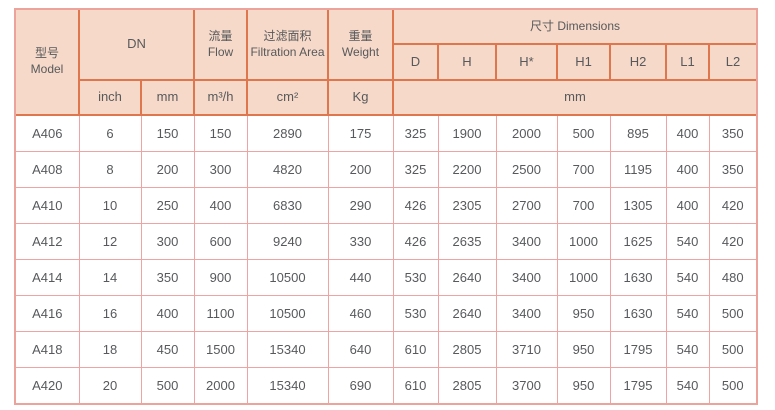 The height and width of the screenshot is (410, 775). What do you see at coordinates (526, 169) in the screenshot?
I see `table-cell: 2500` at bounding box center [526, 169].